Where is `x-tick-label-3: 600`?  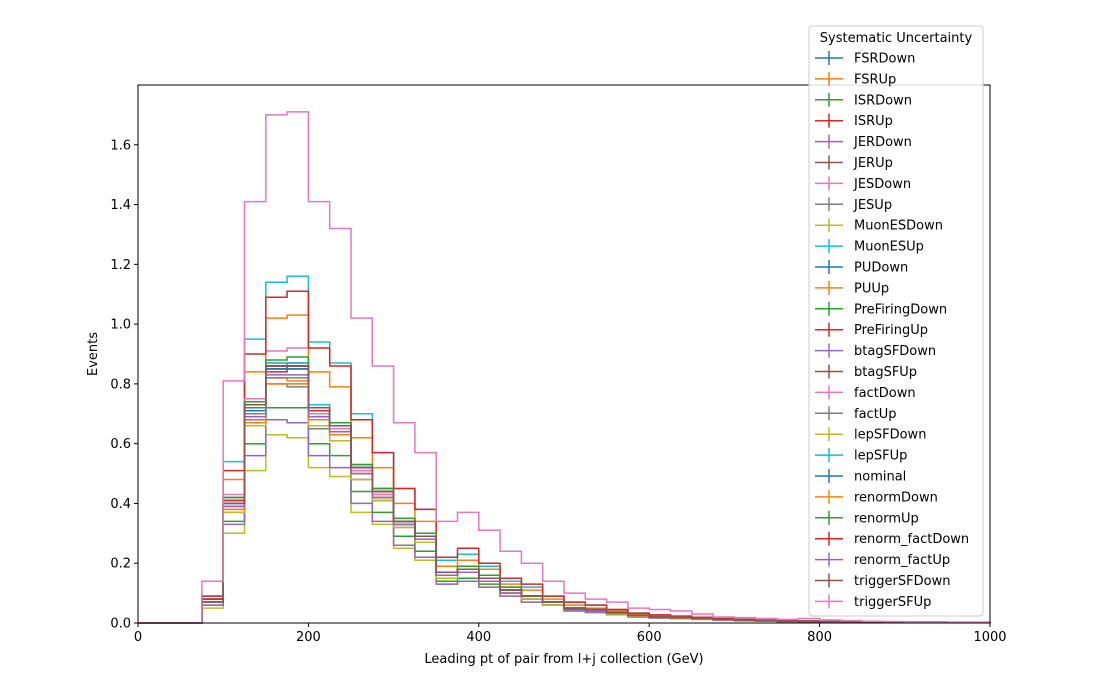 x-tick-label-3: 600 is located at coordinates (649, 637).